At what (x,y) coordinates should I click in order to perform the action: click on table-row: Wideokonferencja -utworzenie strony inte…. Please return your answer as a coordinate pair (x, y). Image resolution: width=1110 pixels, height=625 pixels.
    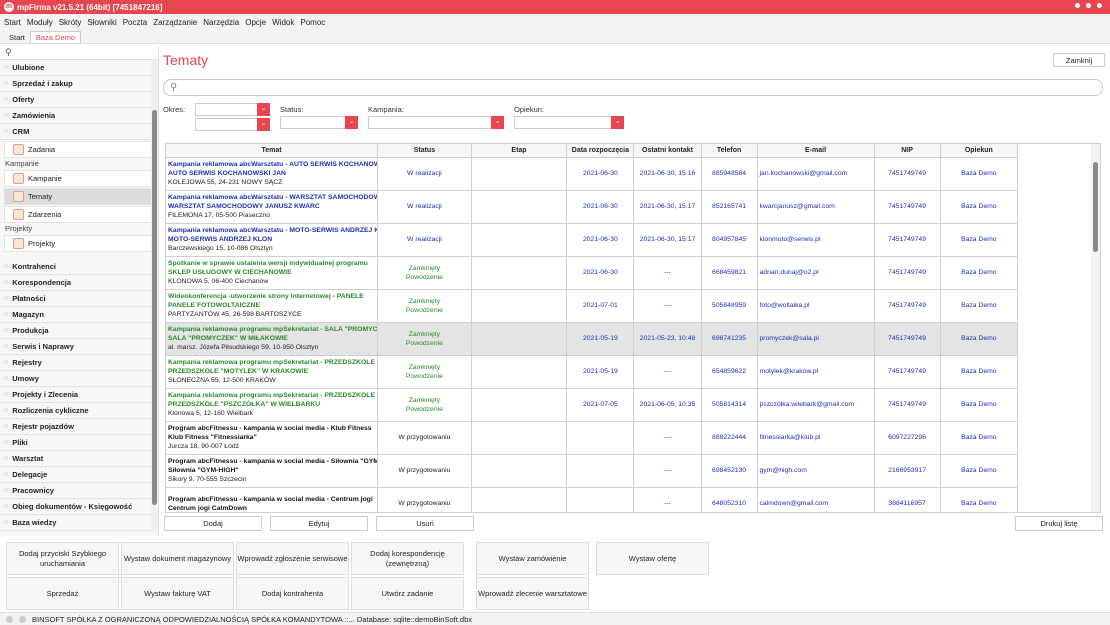
    Looking at the image, I should click on (592, 306).